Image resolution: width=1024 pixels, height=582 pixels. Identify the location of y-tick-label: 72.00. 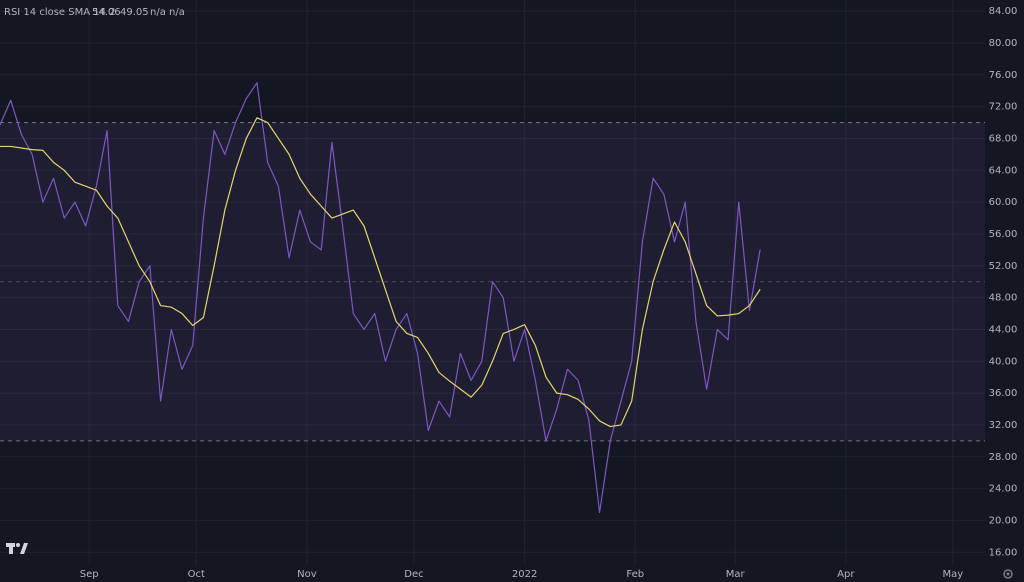
(1003, 107).